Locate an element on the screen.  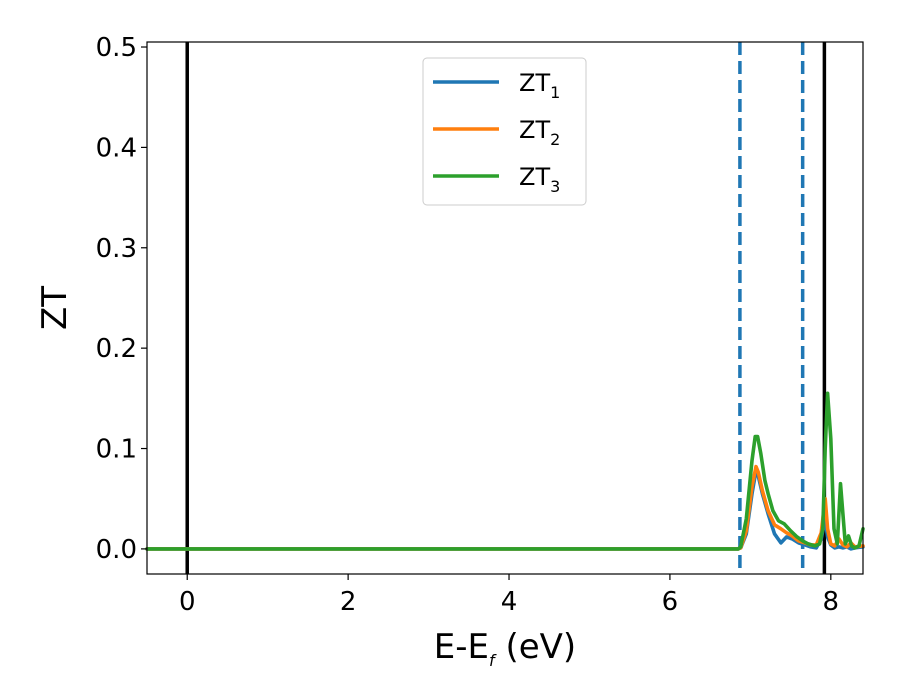
x-tick-label: 4 is located at coordinates (509, 602).